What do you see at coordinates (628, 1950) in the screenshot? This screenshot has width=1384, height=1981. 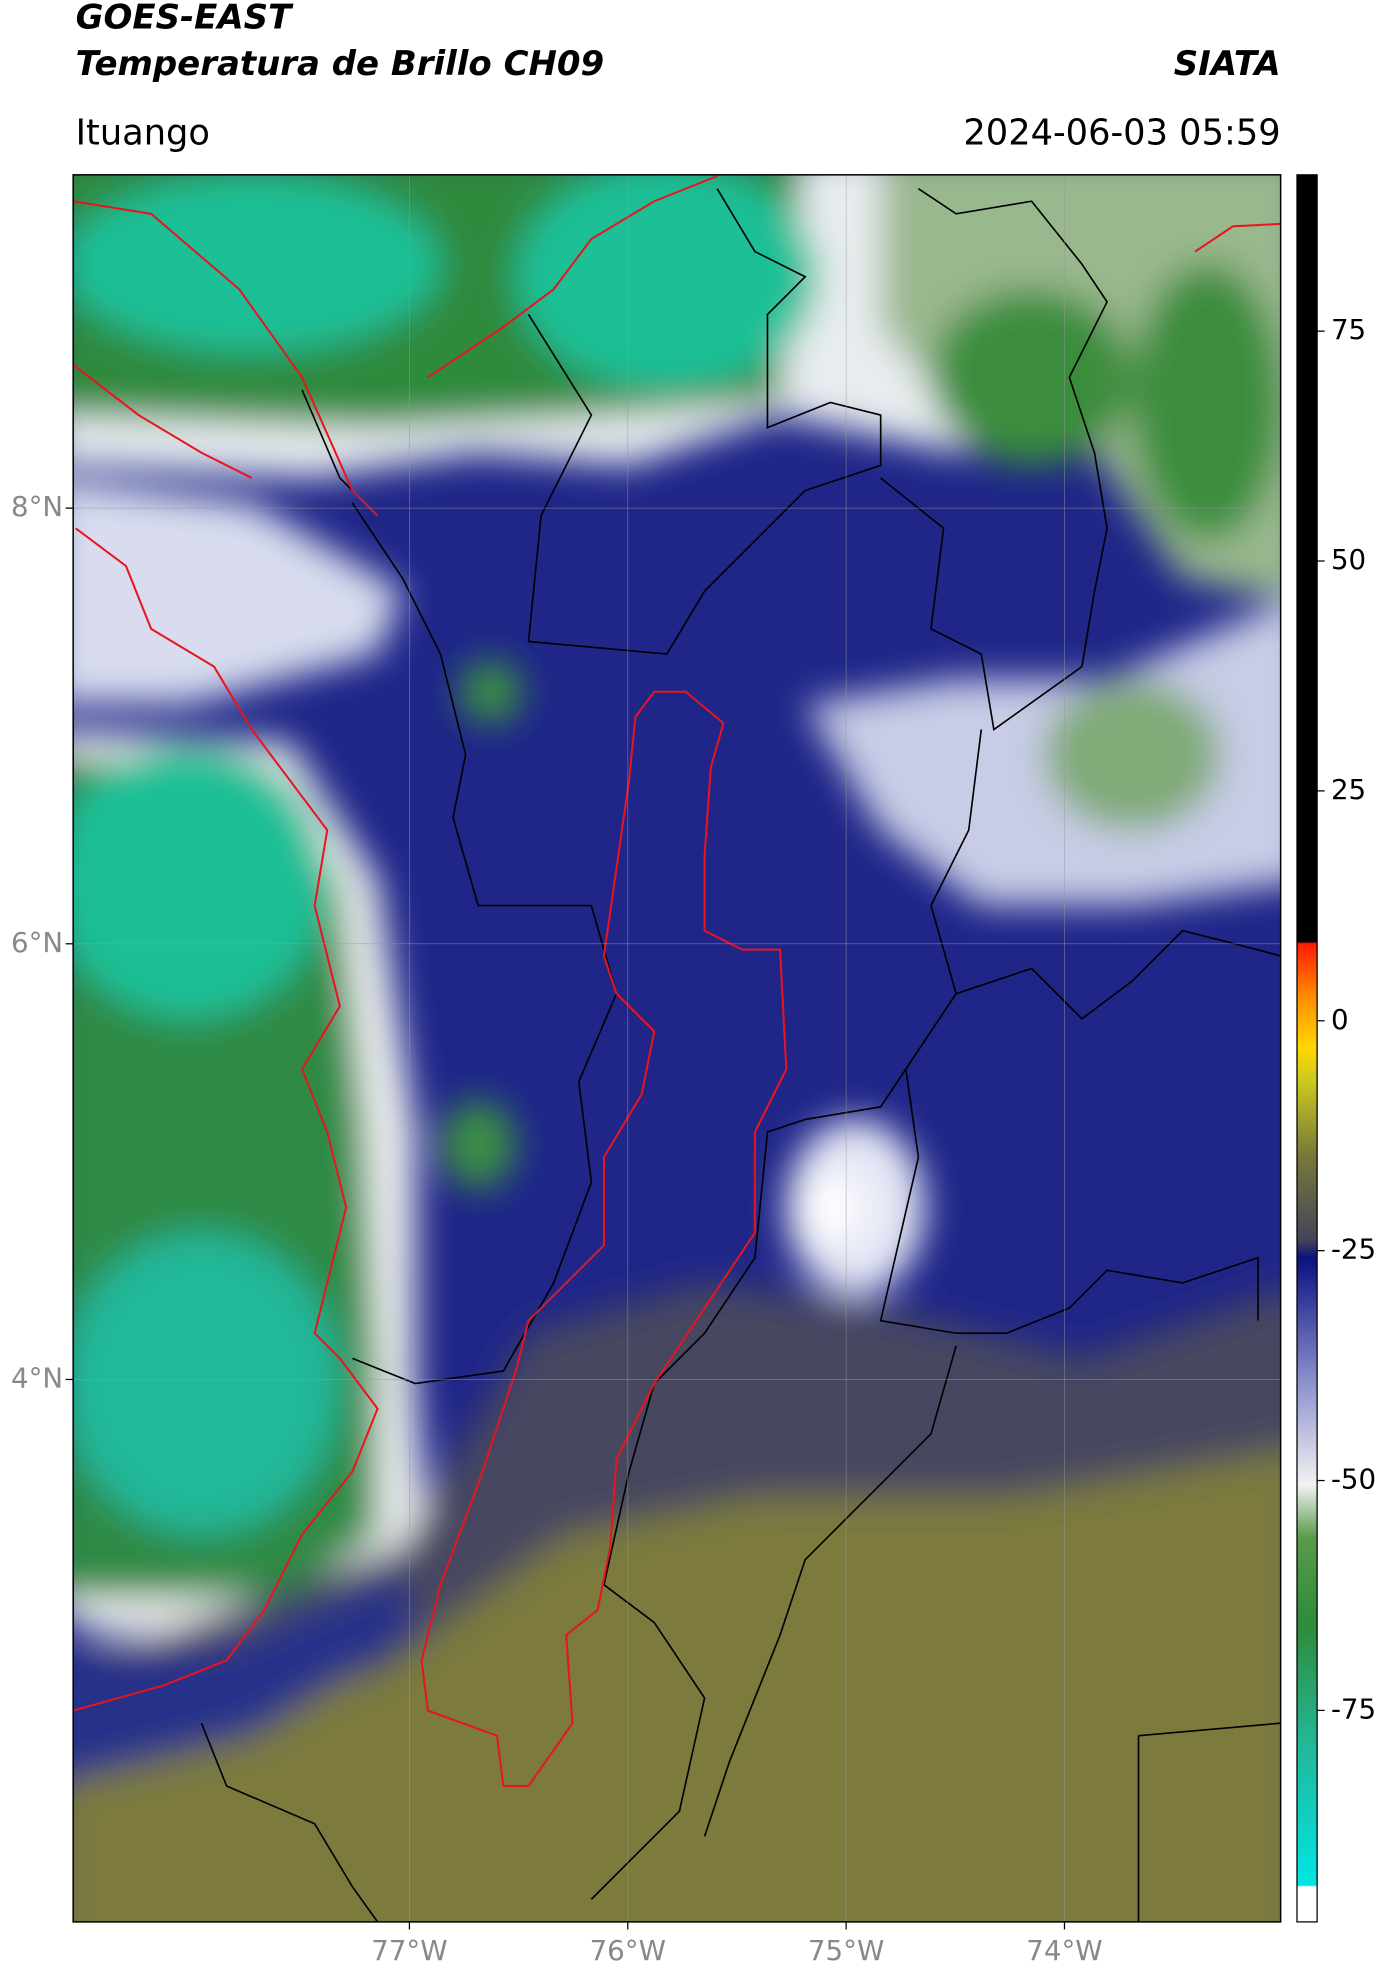 I see `x-tick-label: 76°W` at bounding box center [628, 1950].